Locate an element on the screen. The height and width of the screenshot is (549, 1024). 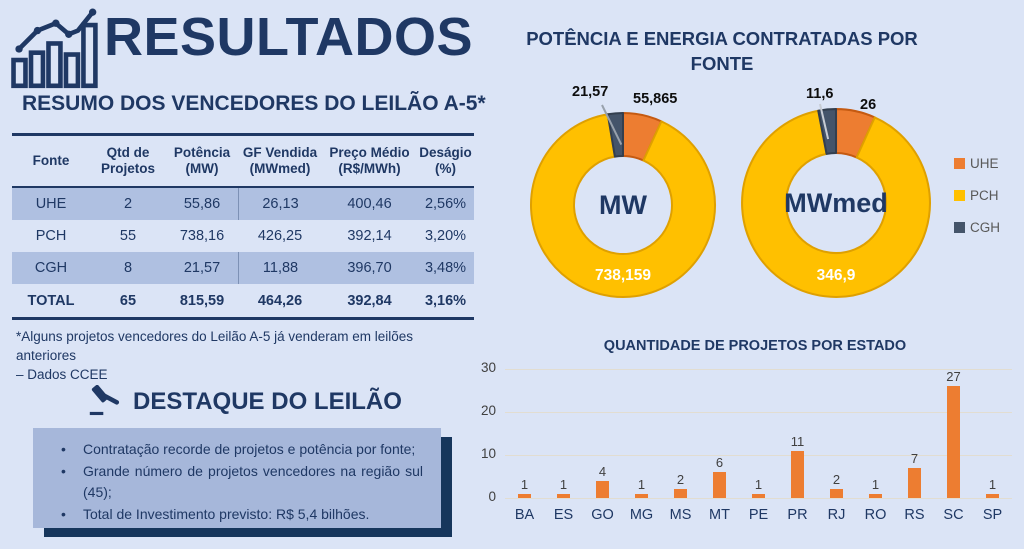
legend-swatch-cgh is located at coordinates (959, 227).